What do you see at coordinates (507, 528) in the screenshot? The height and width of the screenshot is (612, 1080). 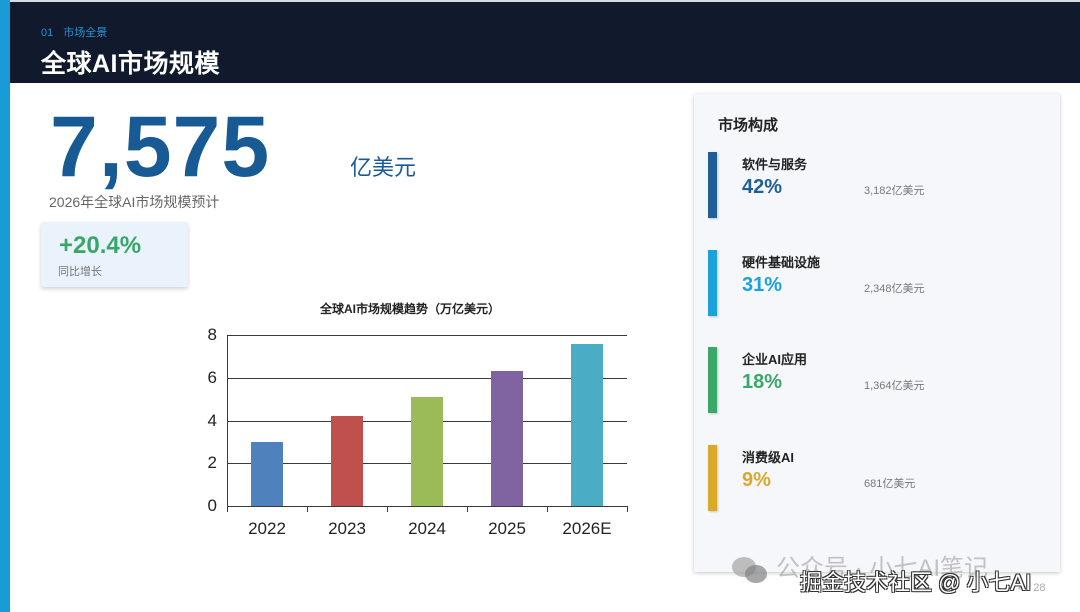 I see `x-tick-label: 2025` at bounding box center [507, 528].